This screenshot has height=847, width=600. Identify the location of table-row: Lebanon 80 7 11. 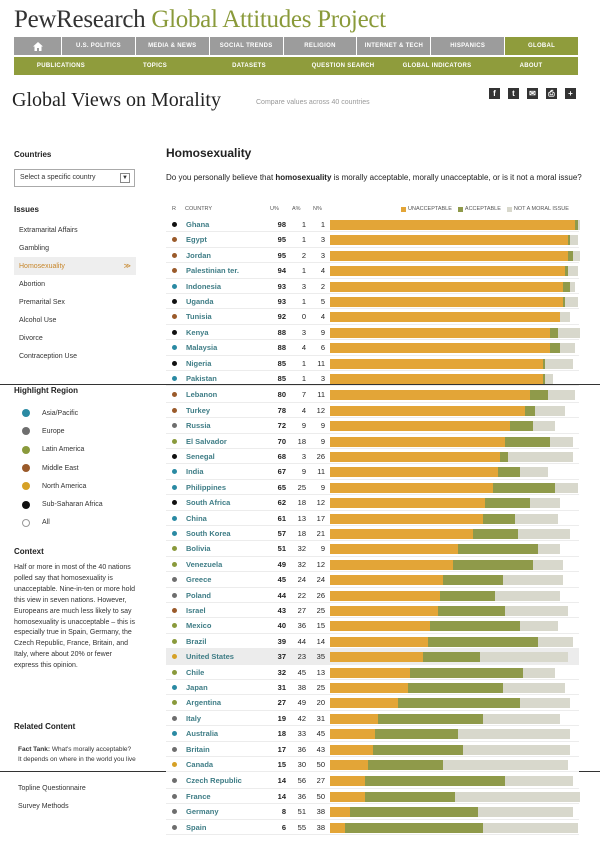
(372, 395).